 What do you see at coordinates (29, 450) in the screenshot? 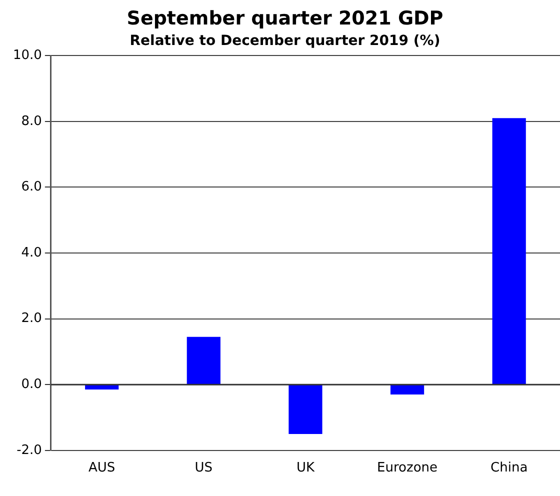
I see `y-tick-label: -2.0` at bounding box center [29, 450].